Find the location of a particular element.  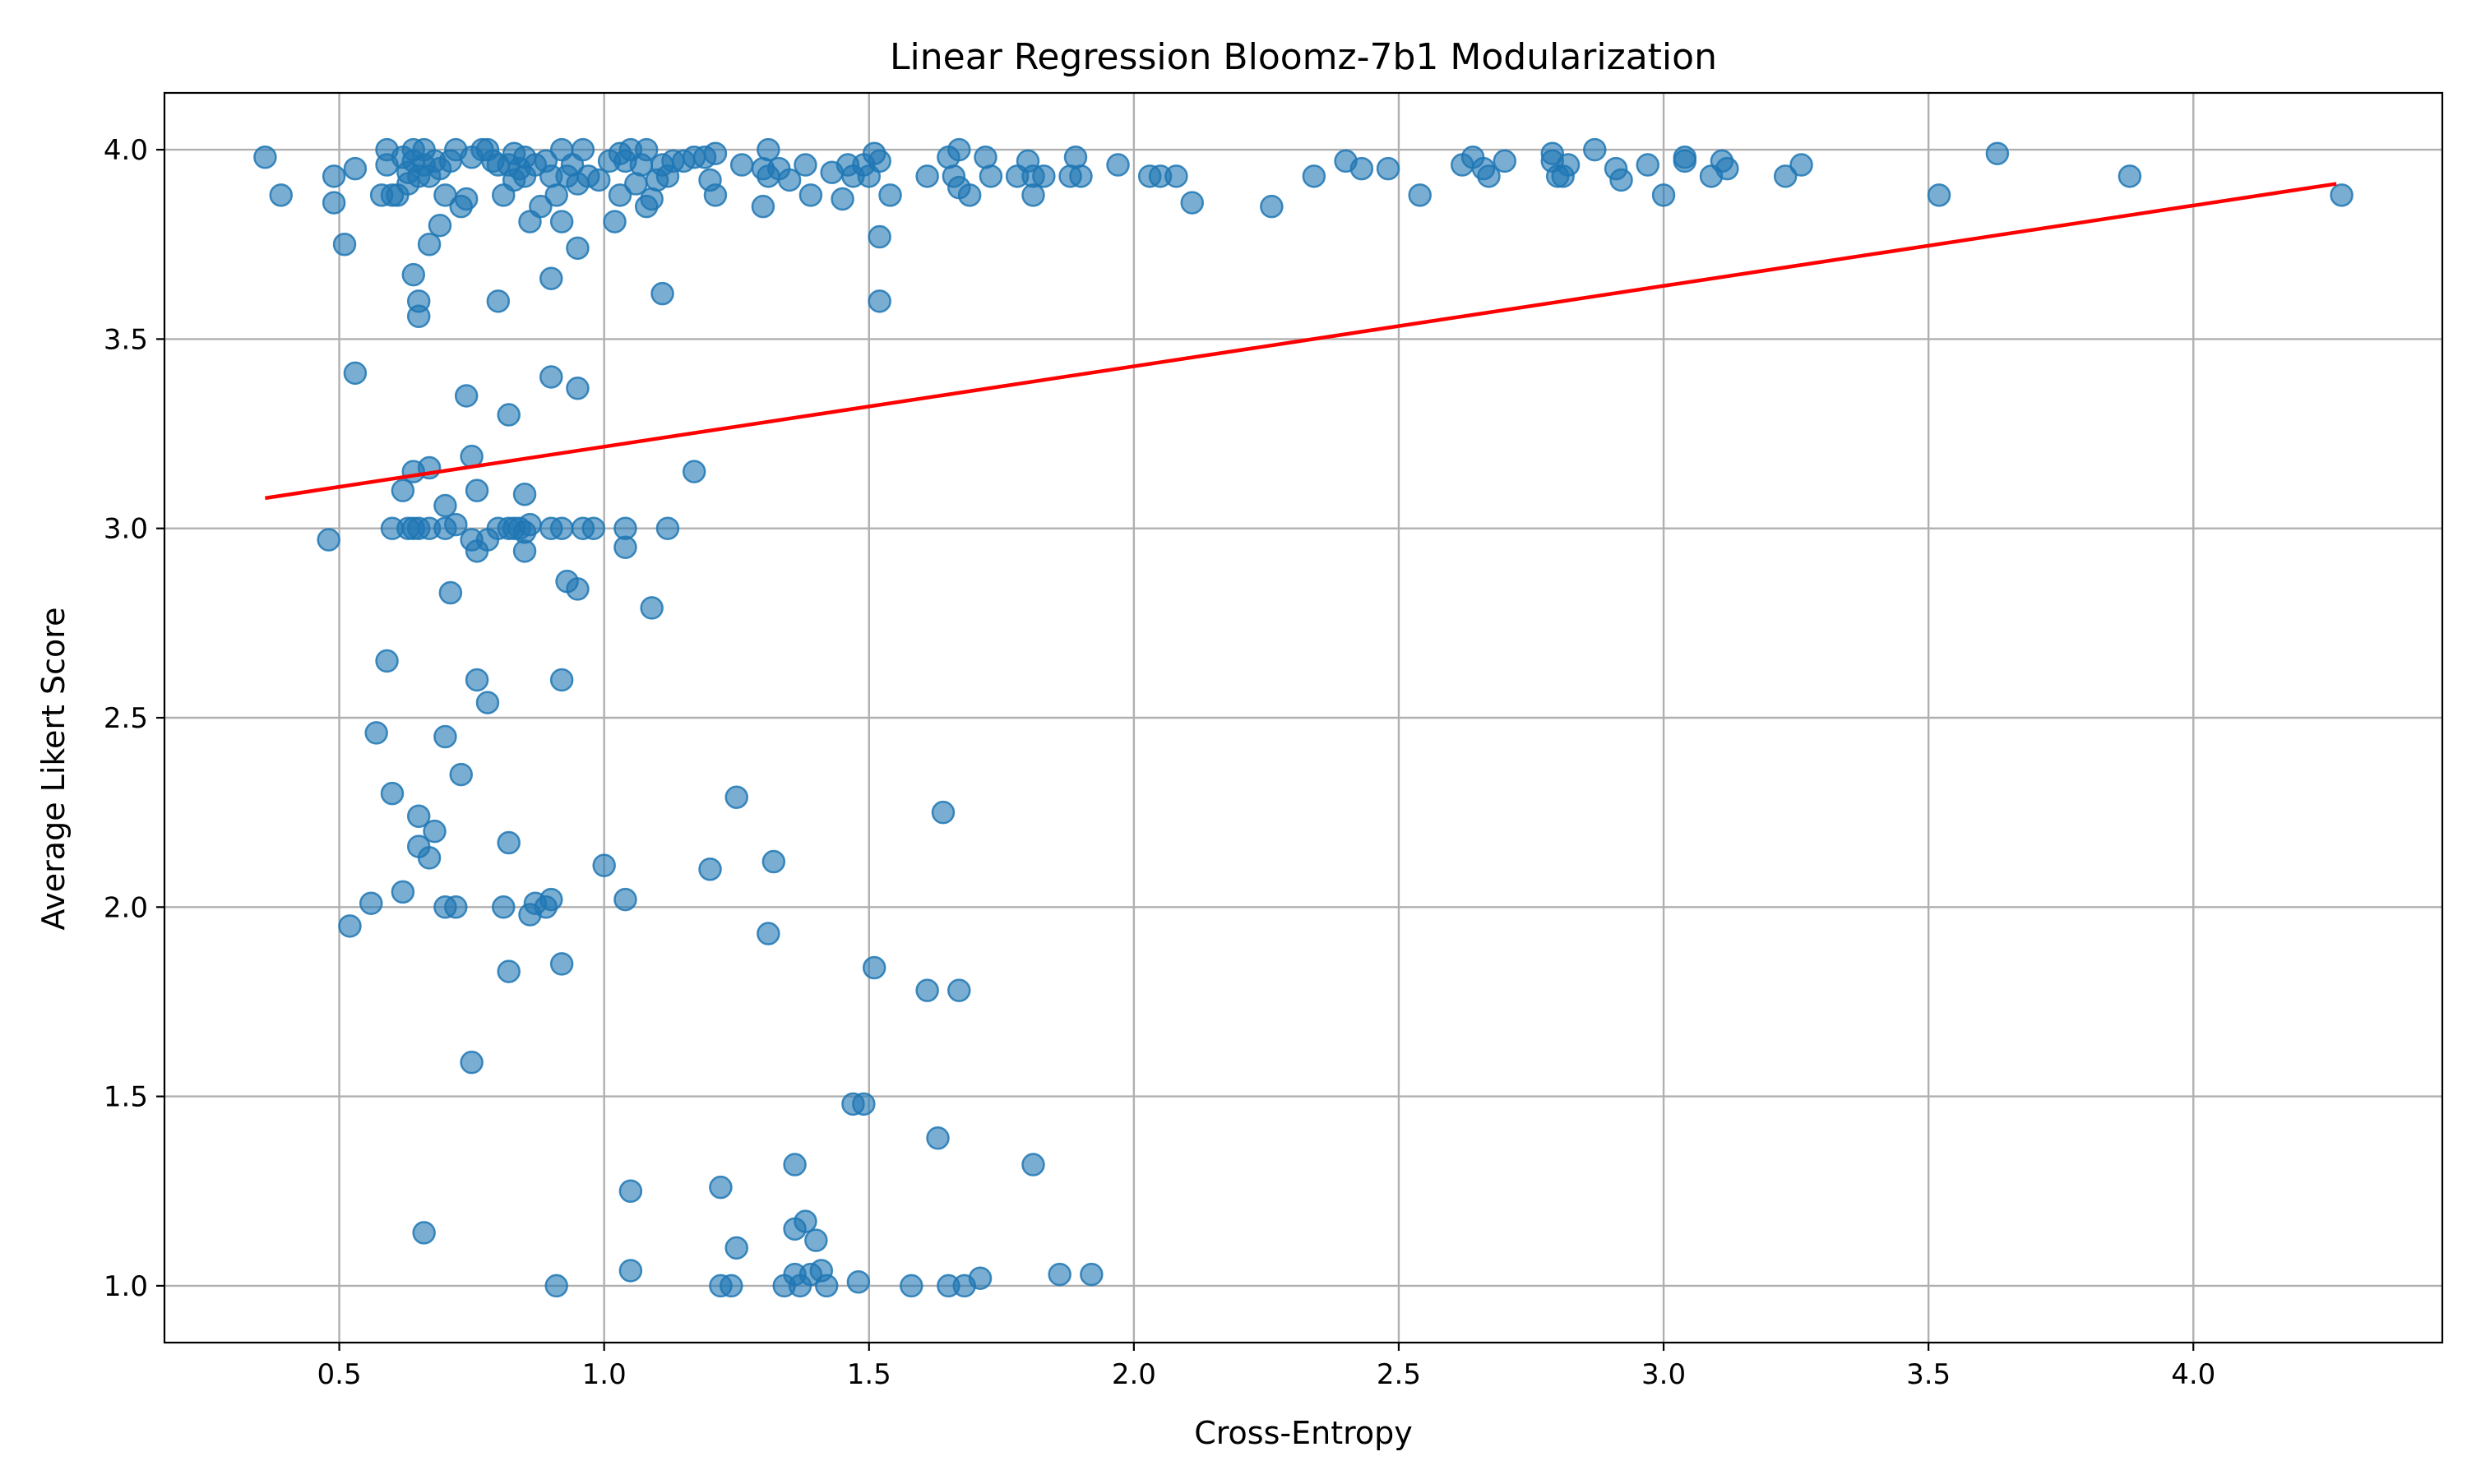

x-tick-label: 1.5 is located at coordinates (869, 1374).